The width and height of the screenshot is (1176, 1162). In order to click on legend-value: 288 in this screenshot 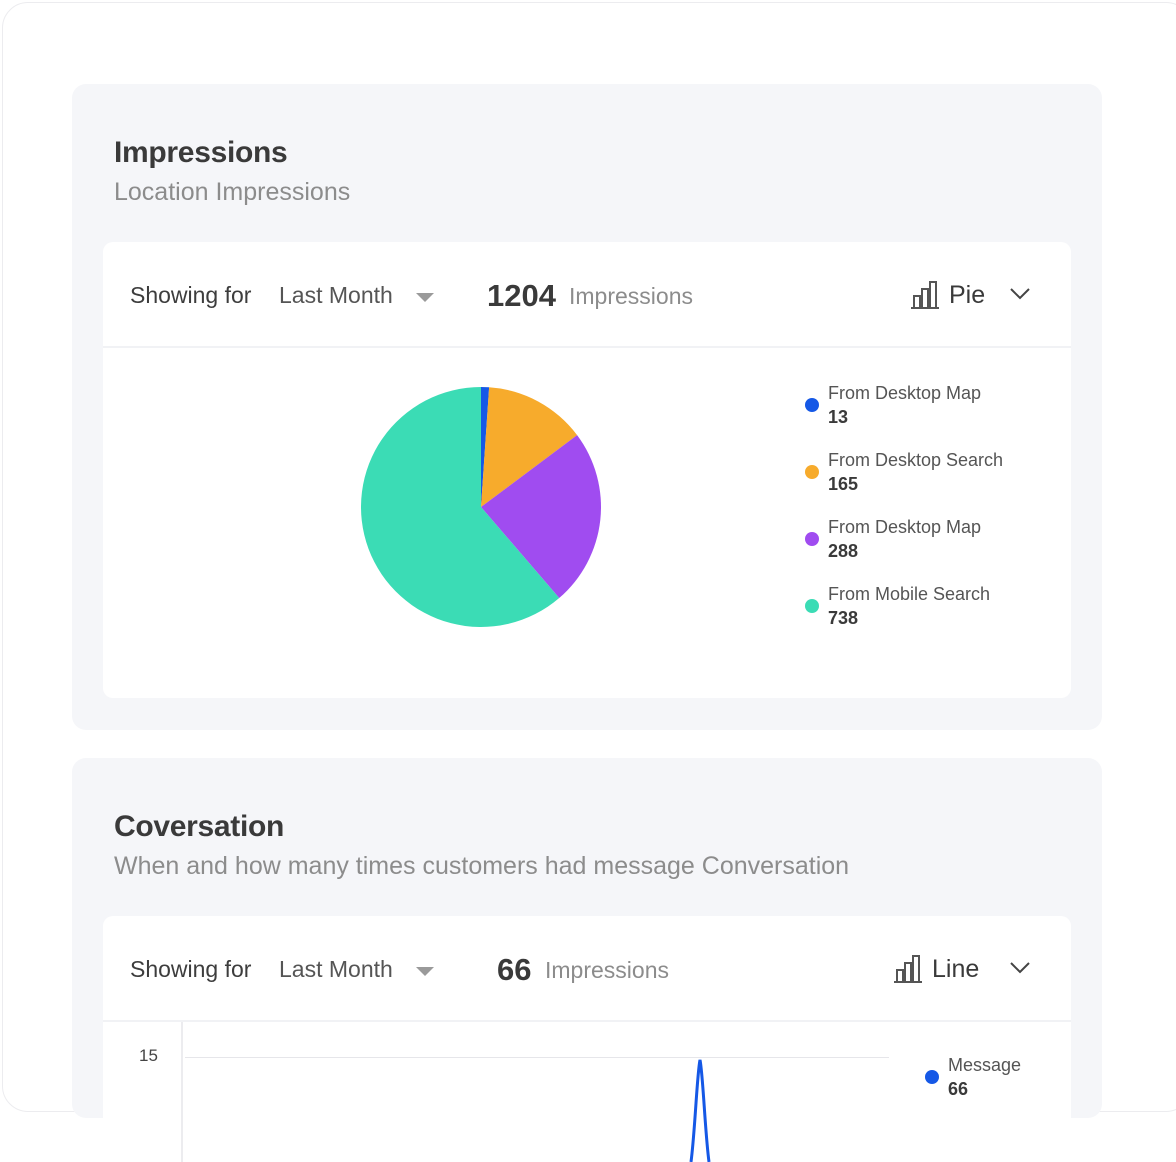, I will do `click(843, 551)`.